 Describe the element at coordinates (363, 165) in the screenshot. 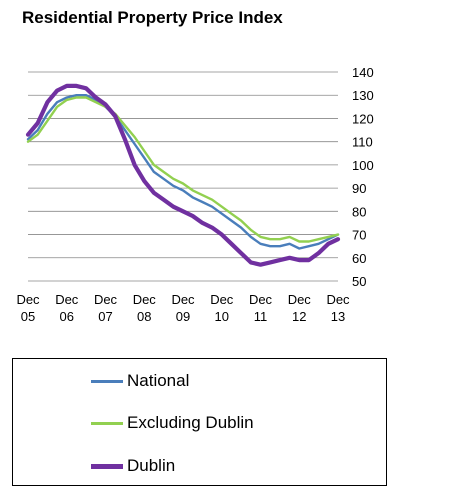

I see `y-tick-label: 100` at that location.